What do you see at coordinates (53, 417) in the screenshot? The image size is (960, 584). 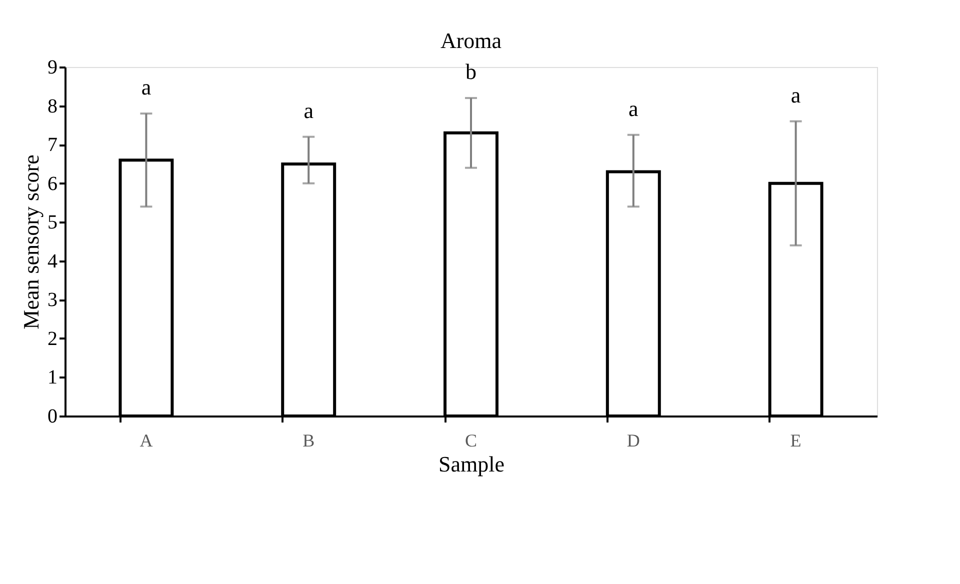 I see `y-tick-label: 0` at bounding box center [53, 417].